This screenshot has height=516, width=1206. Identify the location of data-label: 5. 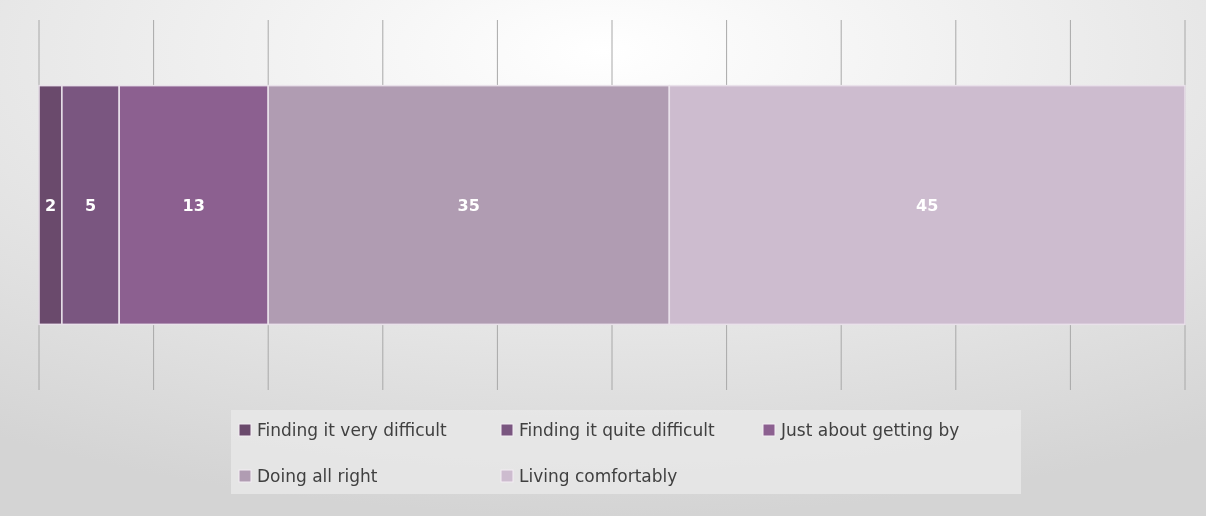
(91, 205).